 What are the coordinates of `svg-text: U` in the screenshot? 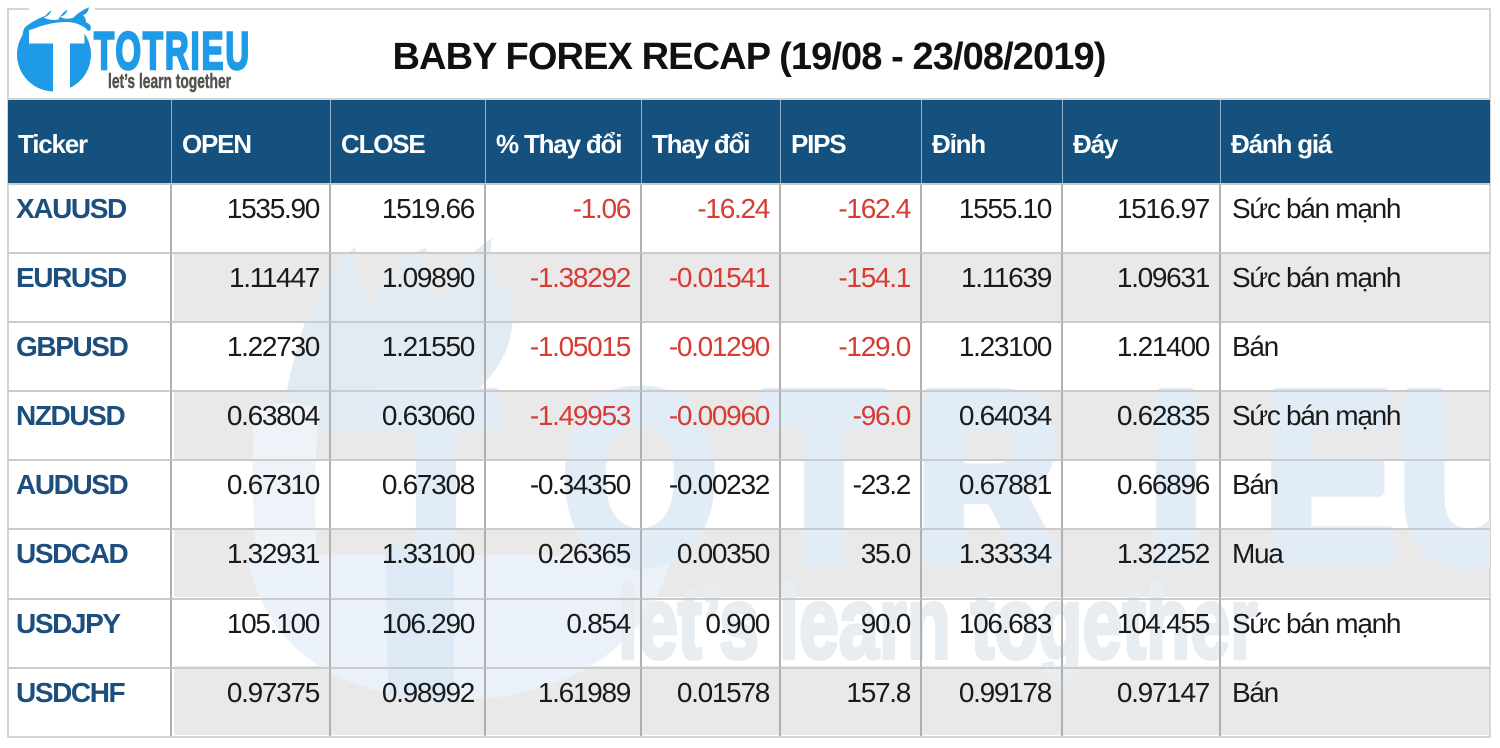 It's located at (1444, 476).